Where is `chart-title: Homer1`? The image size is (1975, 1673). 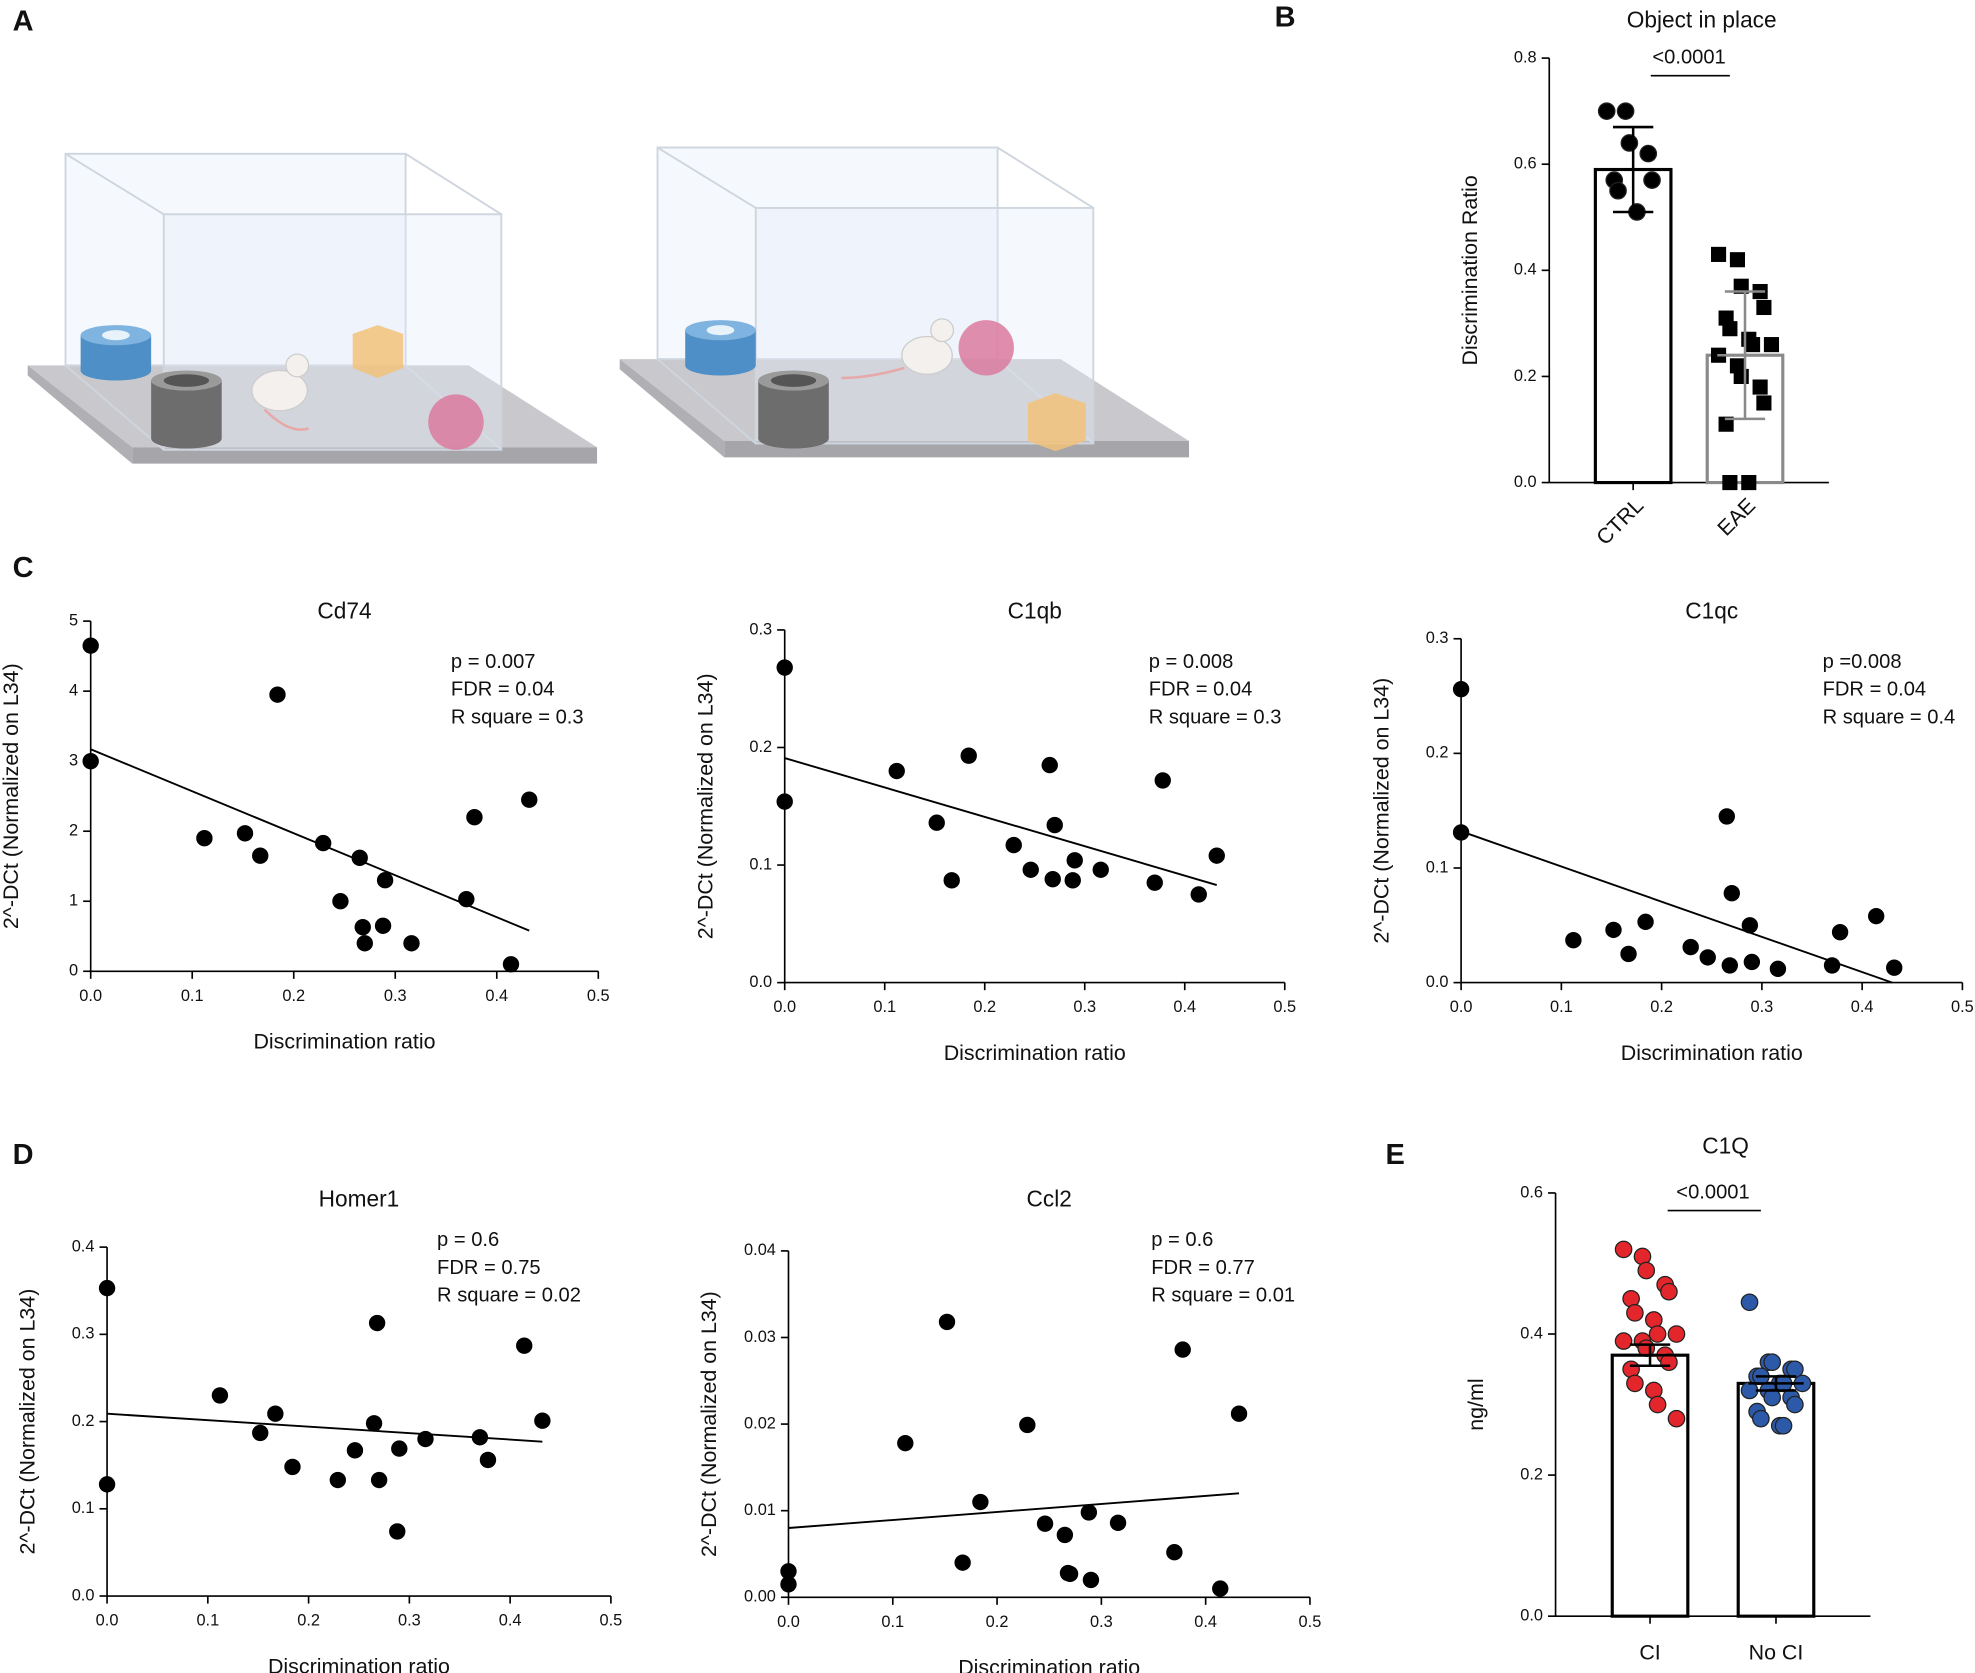
chart-title: Homer1 is located at coordinates (359, 1198).